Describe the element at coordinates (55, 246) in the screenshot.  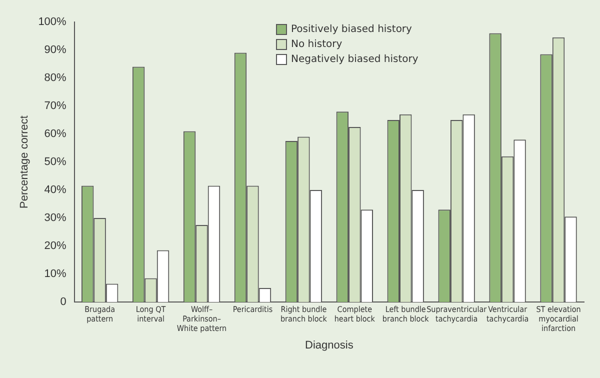
I see `y-tick-label: 20%` at that location.